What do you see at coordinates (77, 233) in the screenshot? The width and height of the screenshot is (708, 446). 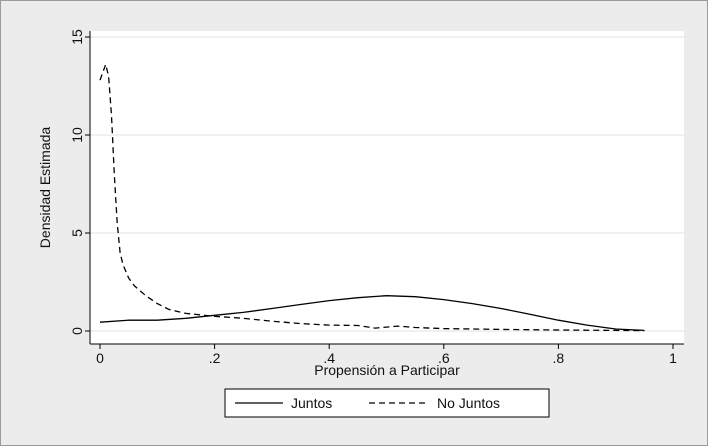 I see `y-tick-label: 5` at bounding box center [77, 233].